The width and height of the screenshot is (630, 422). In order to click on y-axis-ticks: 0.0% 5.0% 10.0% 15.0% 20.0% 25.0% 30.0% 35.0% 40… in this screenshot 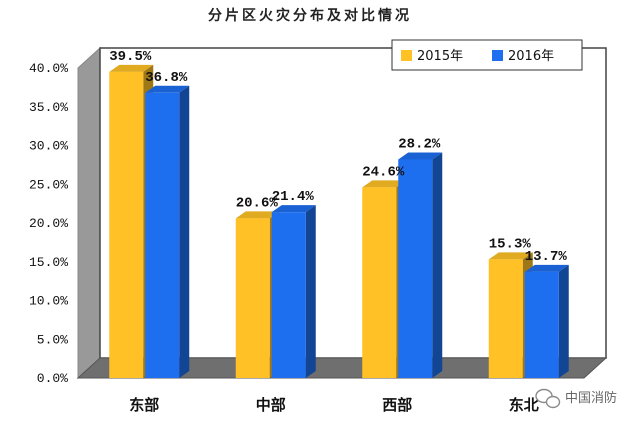, I will do `click(48, 223)`.